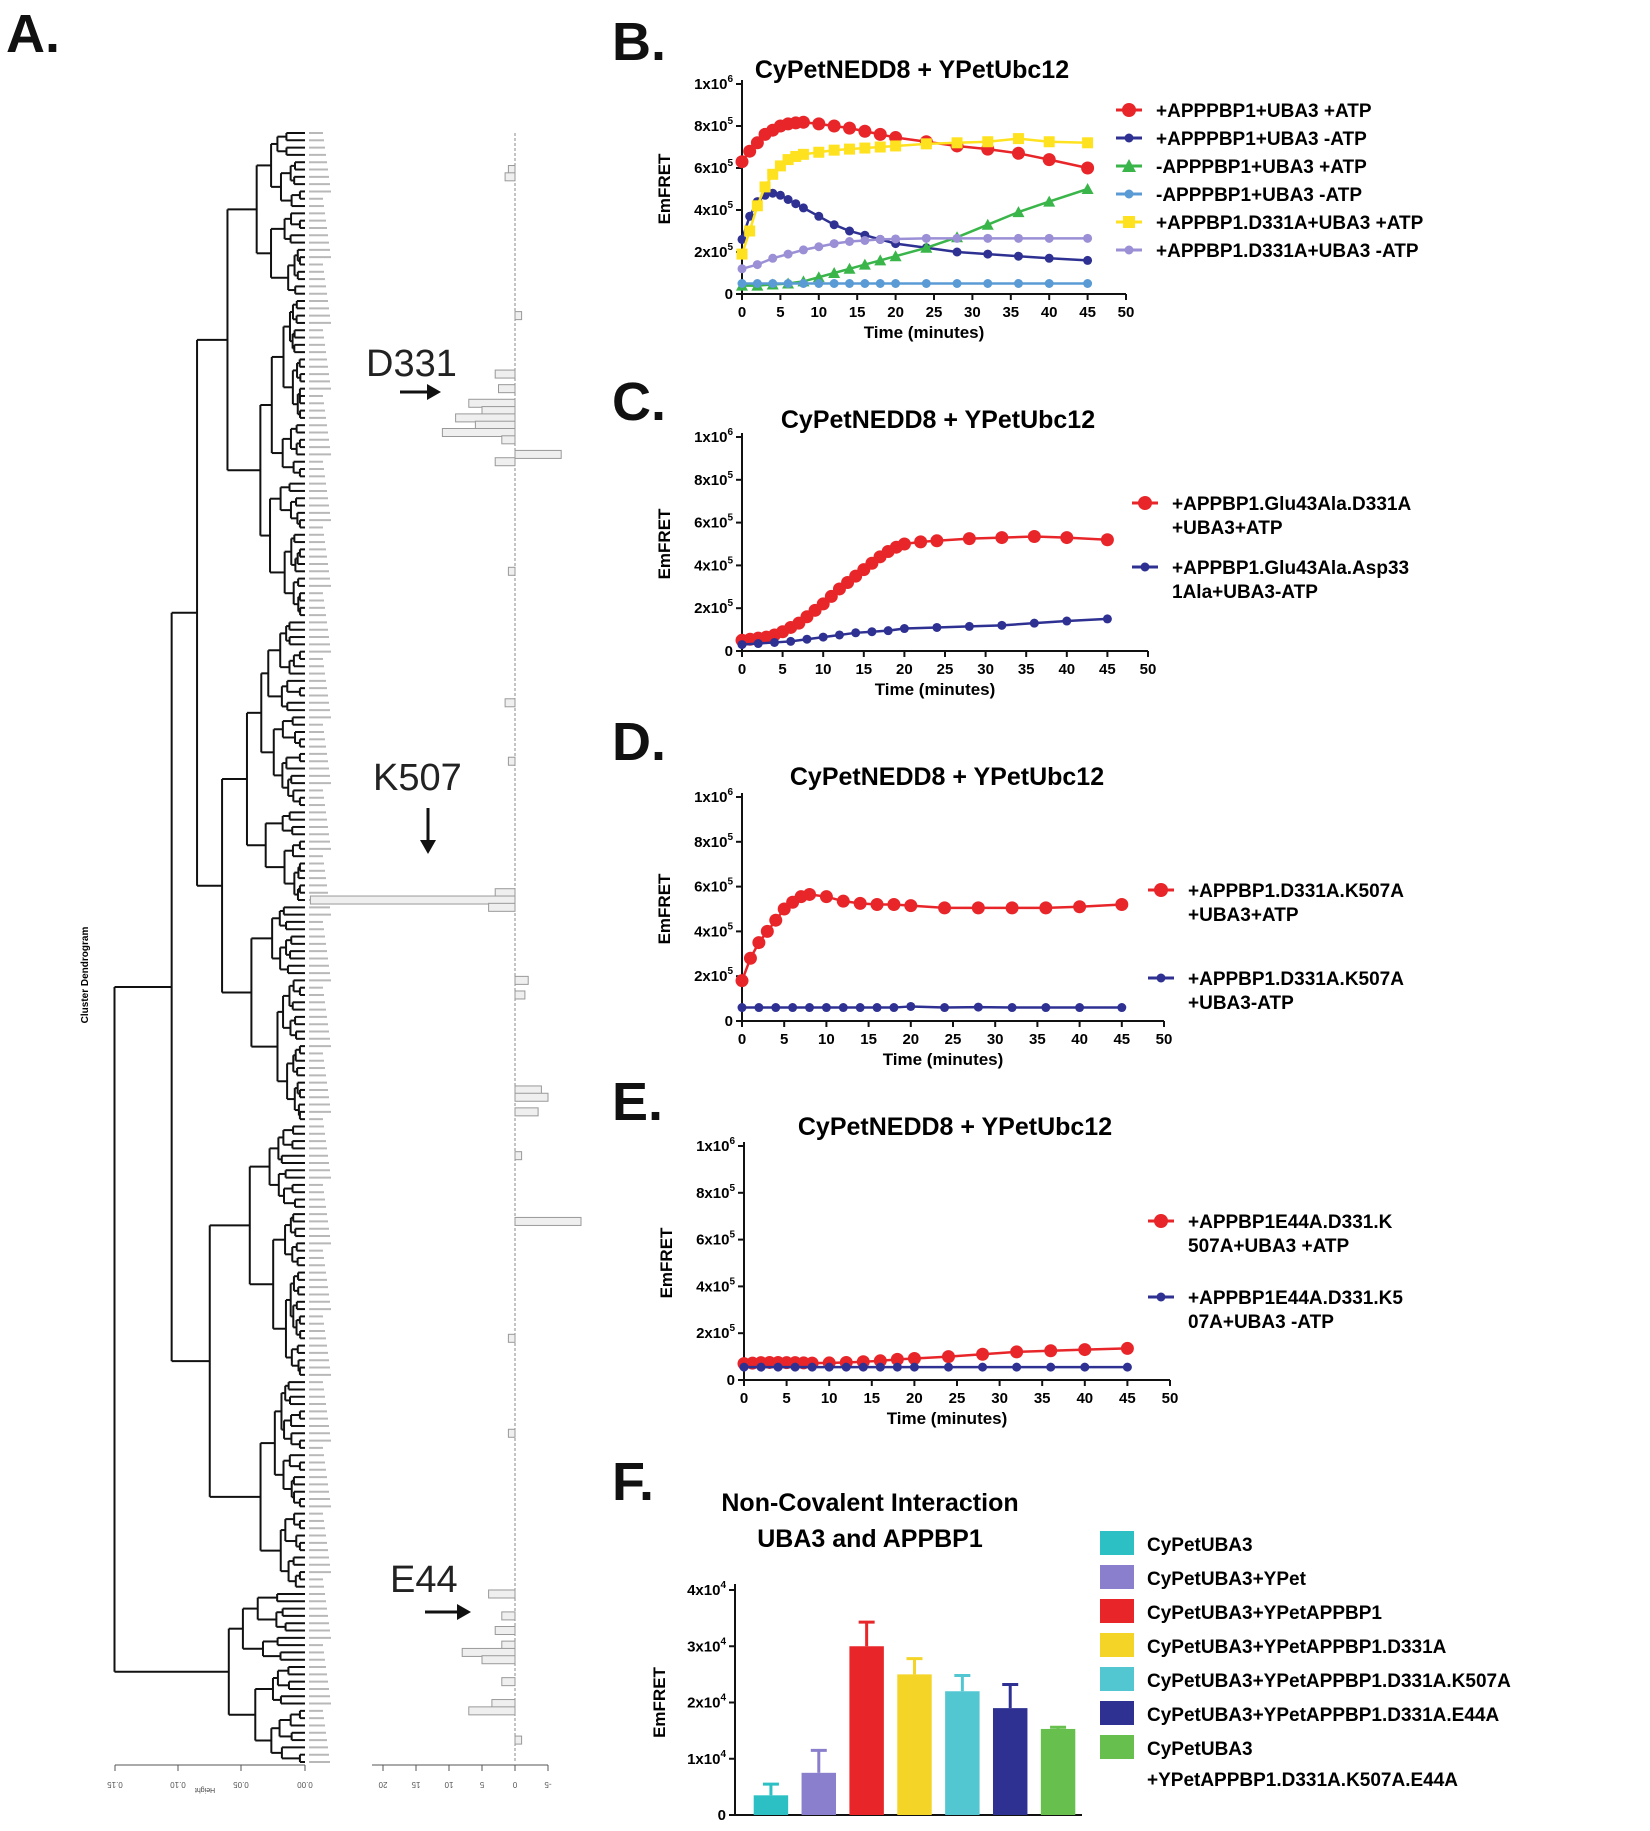  I want to click on dendrogram-tick-label: 0.00, so click(305, 1784).